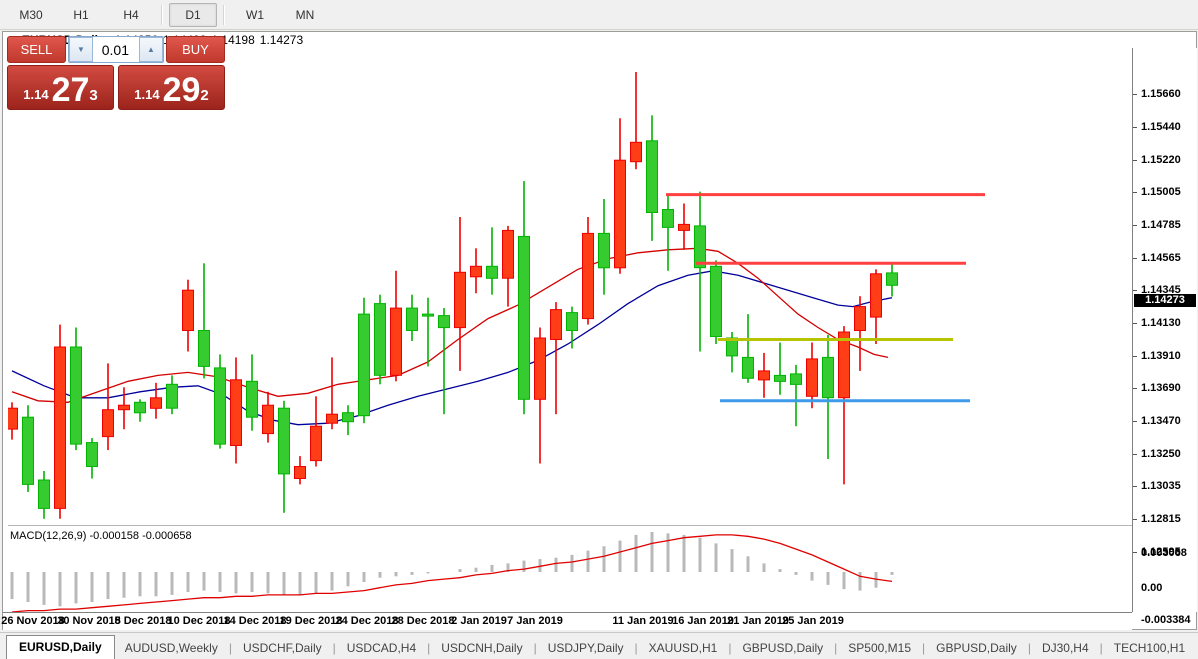 The height and width of the screenshot is (659, 1198). I want to click on chart-tab-usdcad-h4: USDCAD,H4, so click(381, 648).